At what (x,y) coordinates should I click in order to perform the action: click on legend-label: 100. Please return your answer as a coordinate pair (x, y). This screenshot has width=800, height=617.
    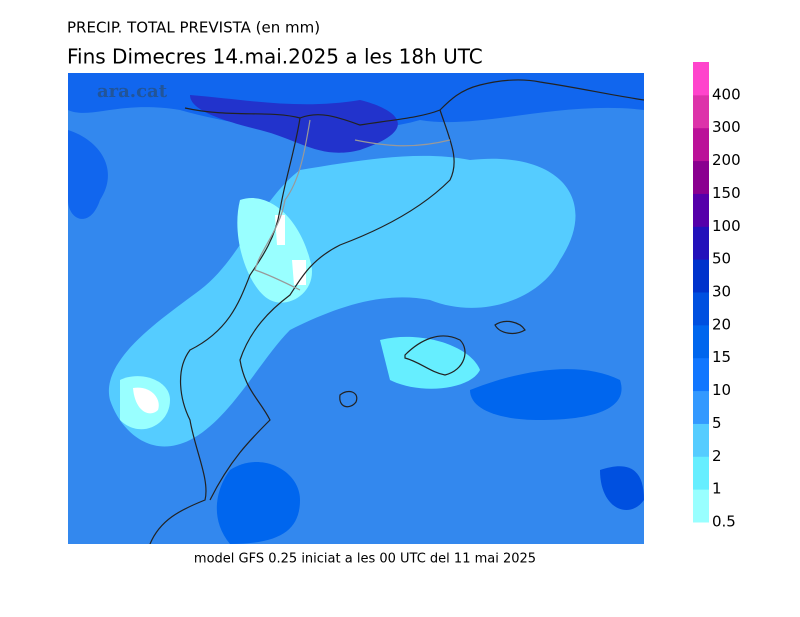
    Looking at the image, I should click on (726, 226).